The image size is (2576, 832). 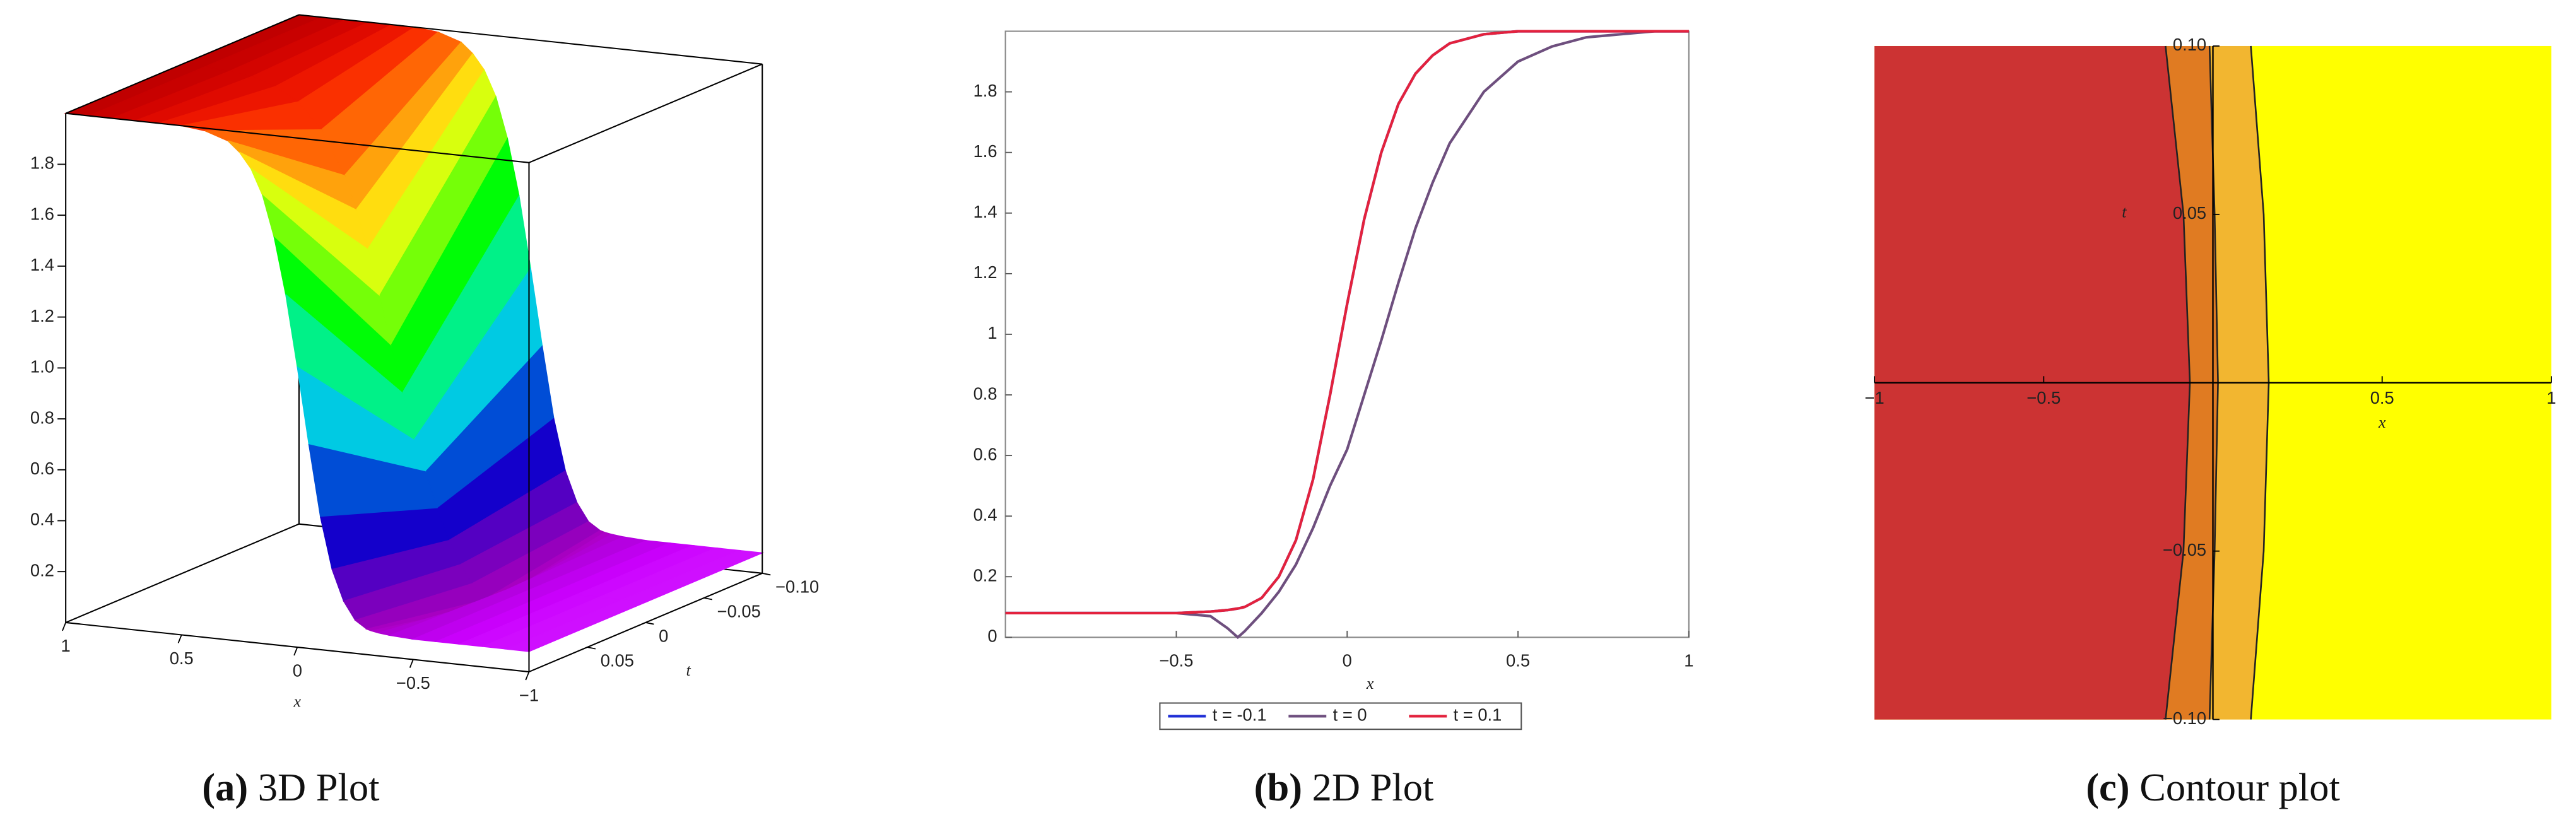 What do you see at coordinates (42, 468) in the screenshot?
I see `z-tick-label: 0.6` at bounding box center [42, 468].